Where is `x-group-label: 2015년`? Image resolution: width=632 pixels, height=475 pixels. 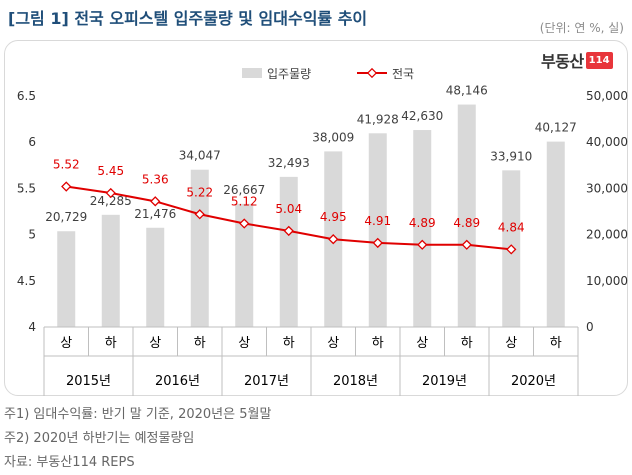 x-group-label: 2015년 is located at coordinates (88, 381).